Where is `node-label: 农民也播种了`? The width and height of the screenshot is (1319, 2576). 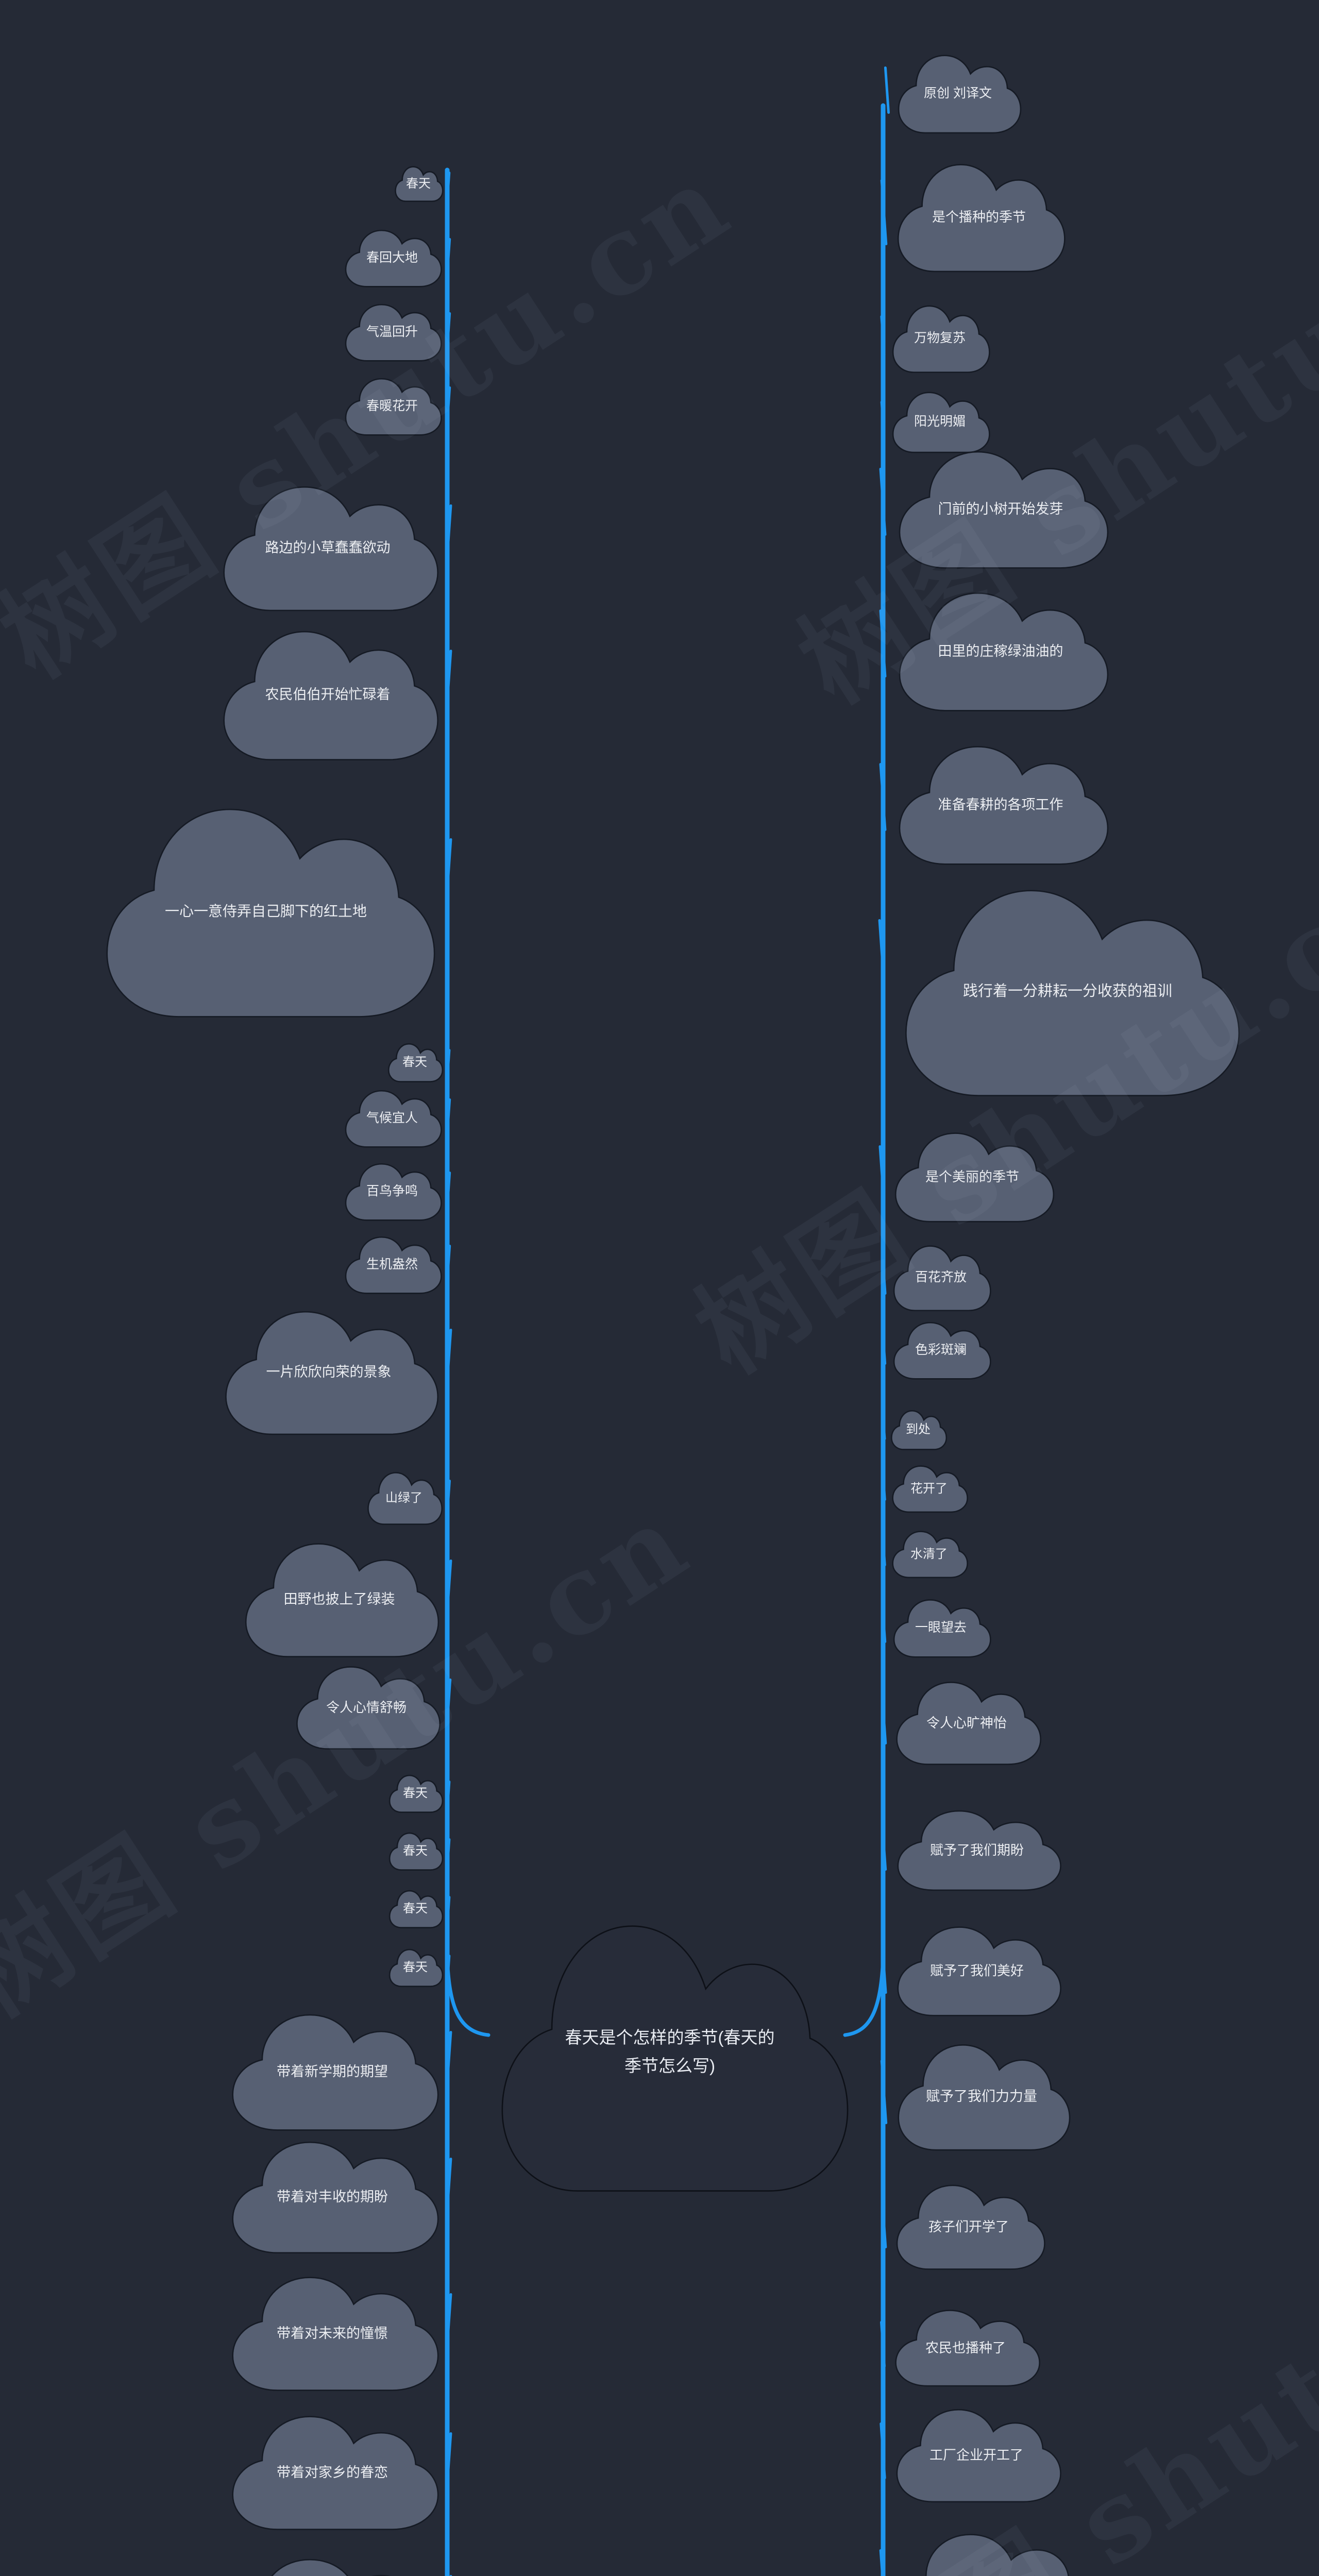
node-label: 农民也播种了 is located at coordinates (966, 2347).